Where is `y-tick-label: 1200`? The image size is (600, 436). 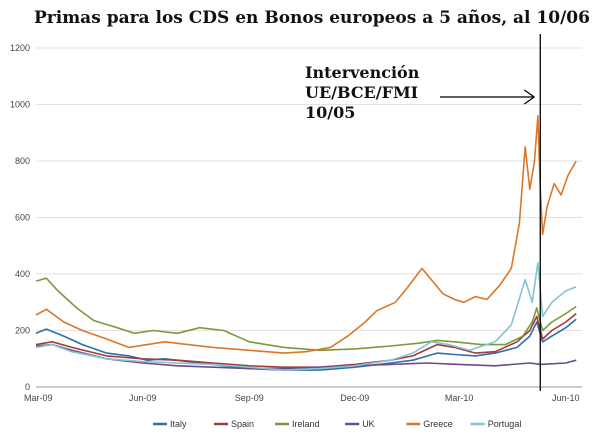 y-tick-label: 1200 is located at coordinates (20, 48).